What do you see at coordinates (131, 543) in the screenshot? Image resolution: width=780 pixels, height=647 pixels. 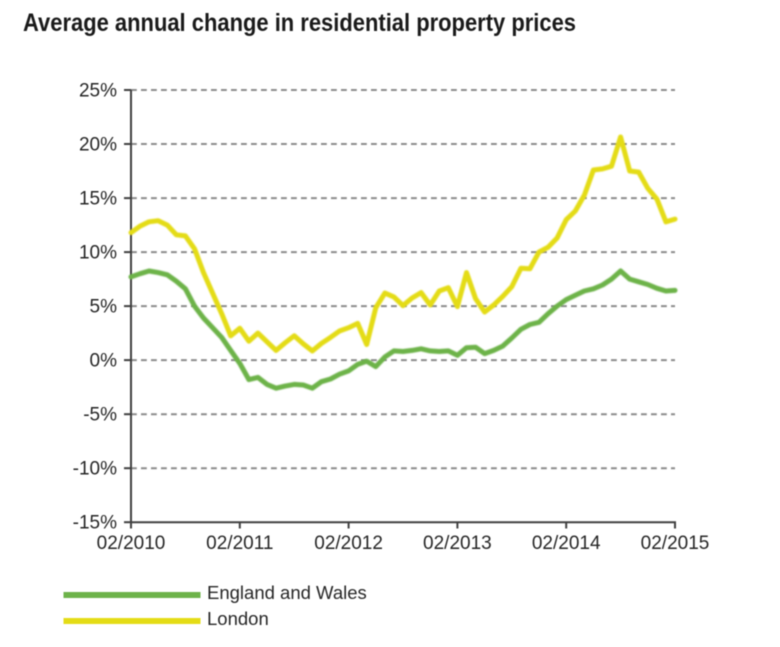 I see `svg-text: 02/2010` at bounding box center [131, 543].